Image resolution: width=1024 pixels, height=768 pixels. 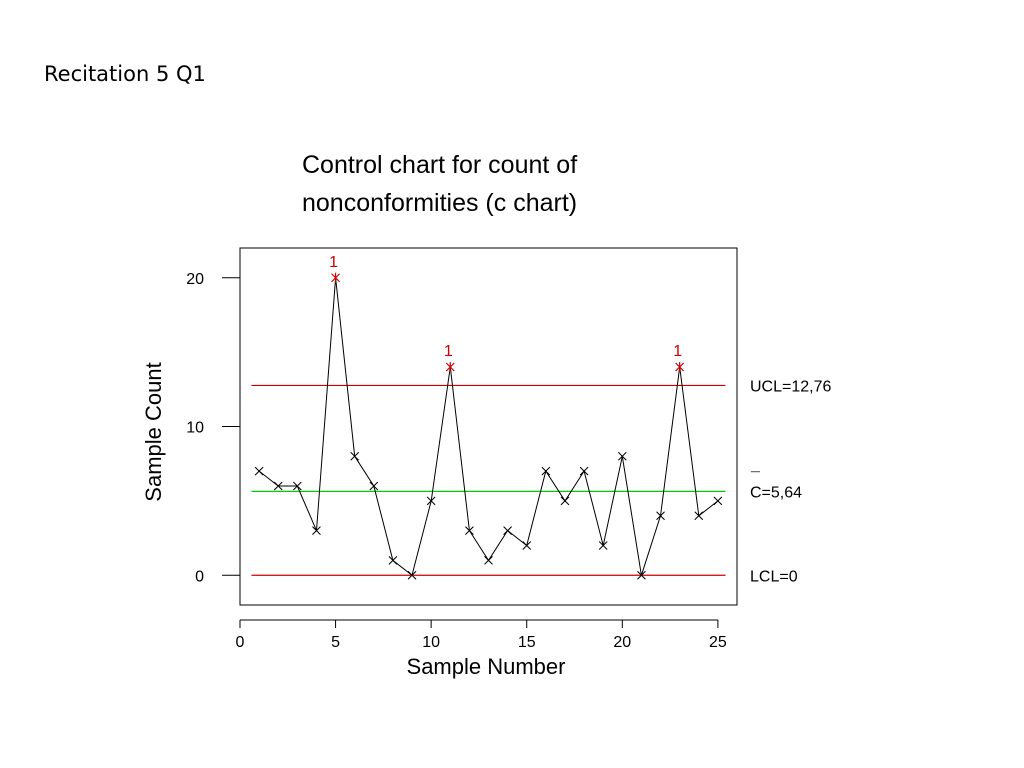 I want to click on x-tick-label: 10, so click(x=431, y=642).